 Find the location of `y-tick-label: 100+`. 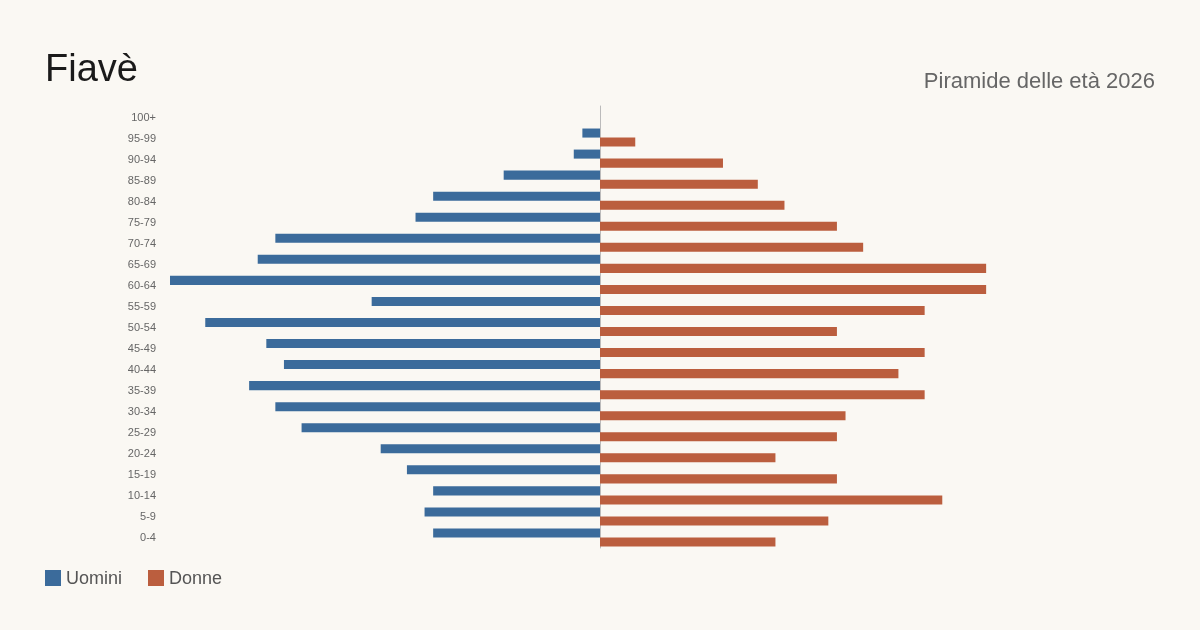

y-tick-label: 100+ is located at coordinates (143, 116).